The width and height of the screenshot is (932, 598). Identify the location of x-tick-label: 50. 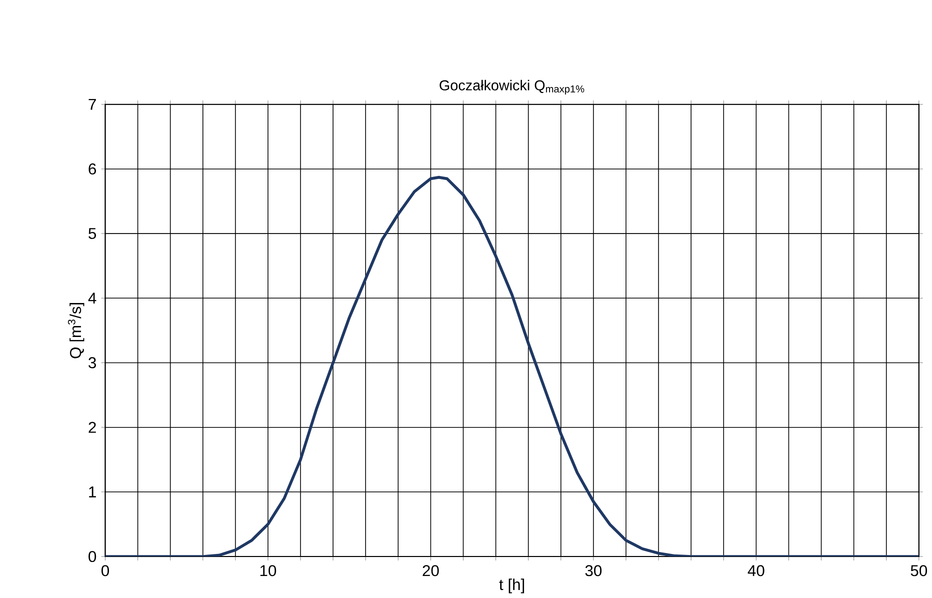
(919, 570).